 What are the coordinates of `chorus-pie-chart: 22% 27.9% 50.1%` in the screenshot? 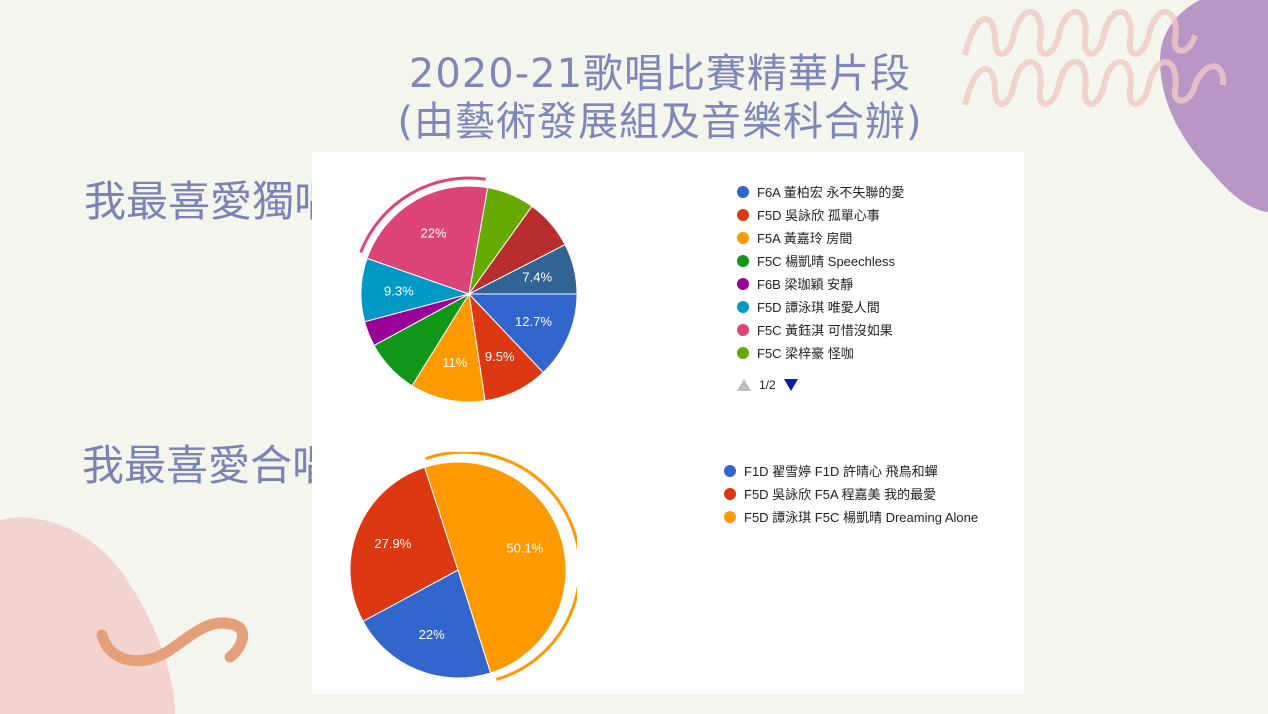 It's located at (463, 566).